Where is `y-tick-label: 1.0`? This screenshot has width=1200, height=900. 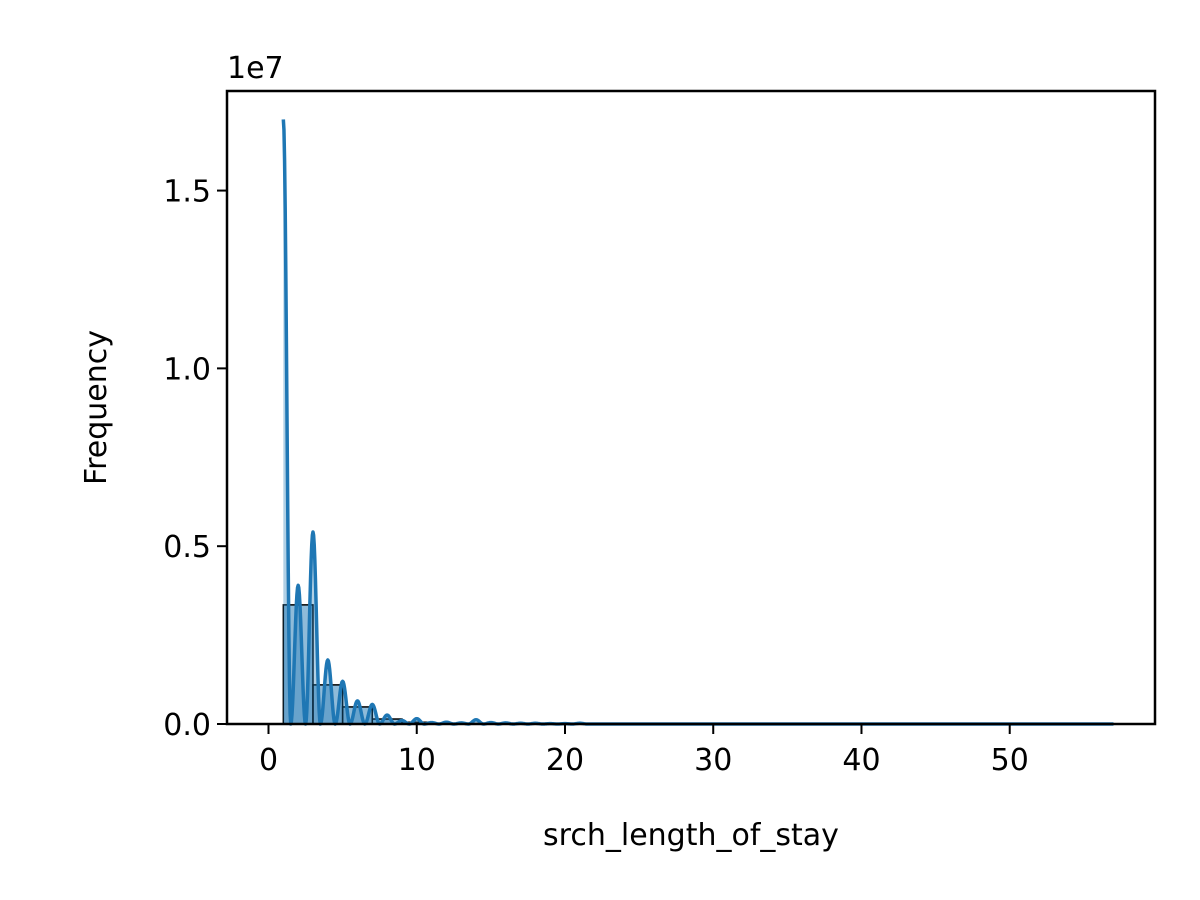 y-tick-label: 1.0 is located at coordinates (187, 369).